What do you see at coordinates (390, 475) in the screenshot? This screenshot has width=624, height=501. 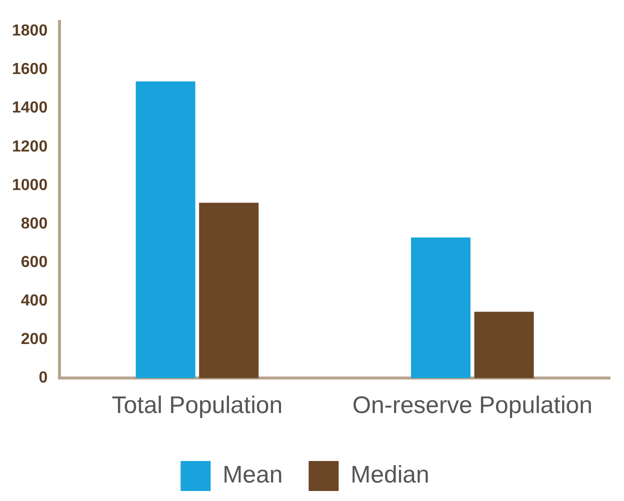 I see `legend-label: Median` at bounding box center [390, 475].